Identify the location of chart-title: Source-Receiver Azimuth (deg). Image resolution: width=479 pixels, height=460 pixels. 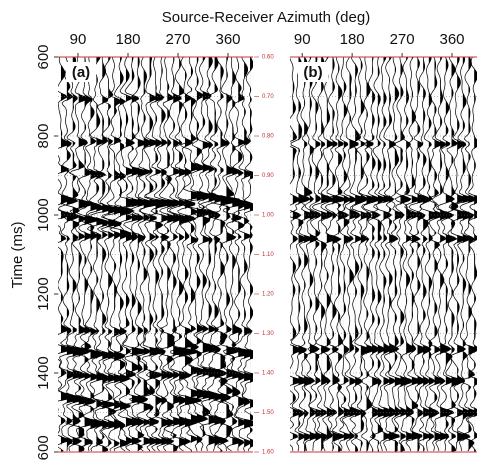
(266, 17).